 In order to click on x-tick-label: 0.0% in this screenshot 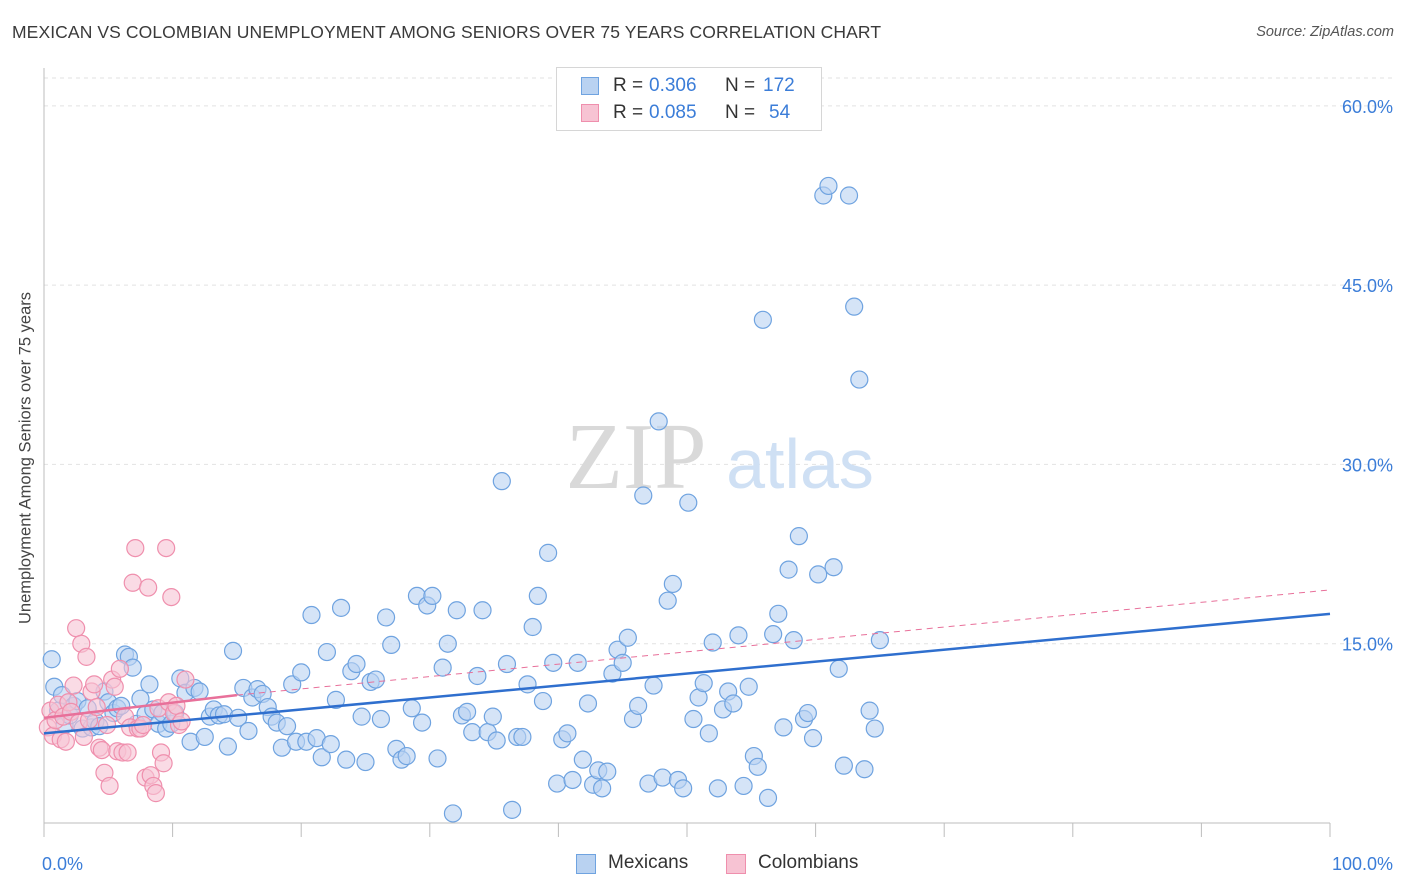, I will do `click(62, 864)`.